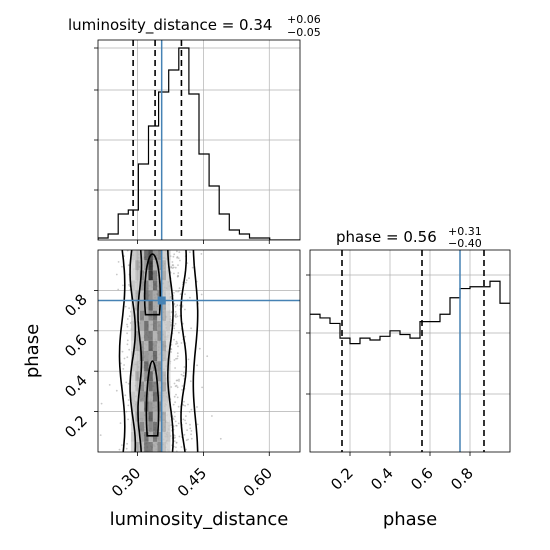  Describe the element at coordinates (170, 25) in the screenshot. I see `ld-panel-title: luminosity_distance = 0.34` at that location.